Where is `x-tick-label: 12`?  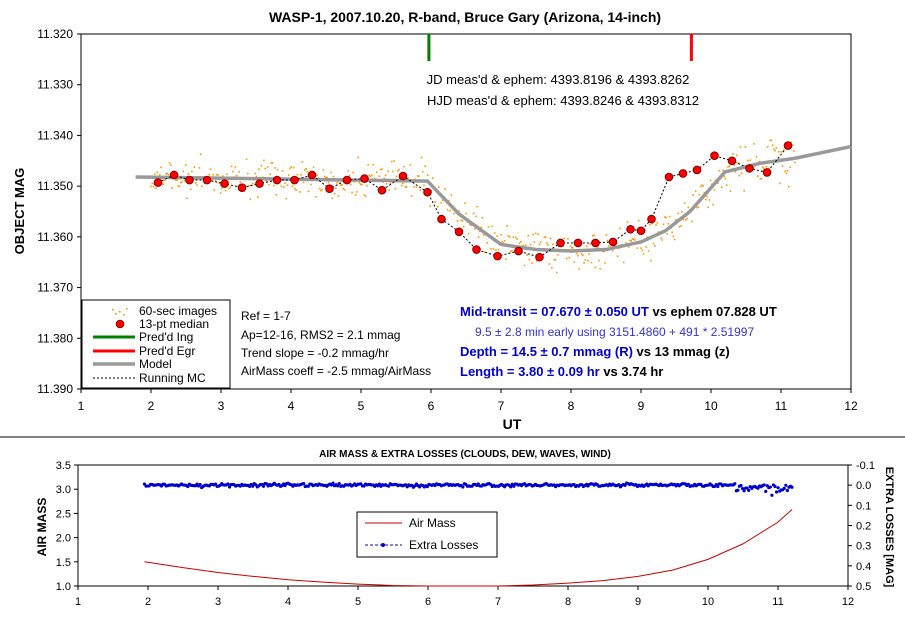
x-tick-label: 12 is located at coordinates (851, 406).